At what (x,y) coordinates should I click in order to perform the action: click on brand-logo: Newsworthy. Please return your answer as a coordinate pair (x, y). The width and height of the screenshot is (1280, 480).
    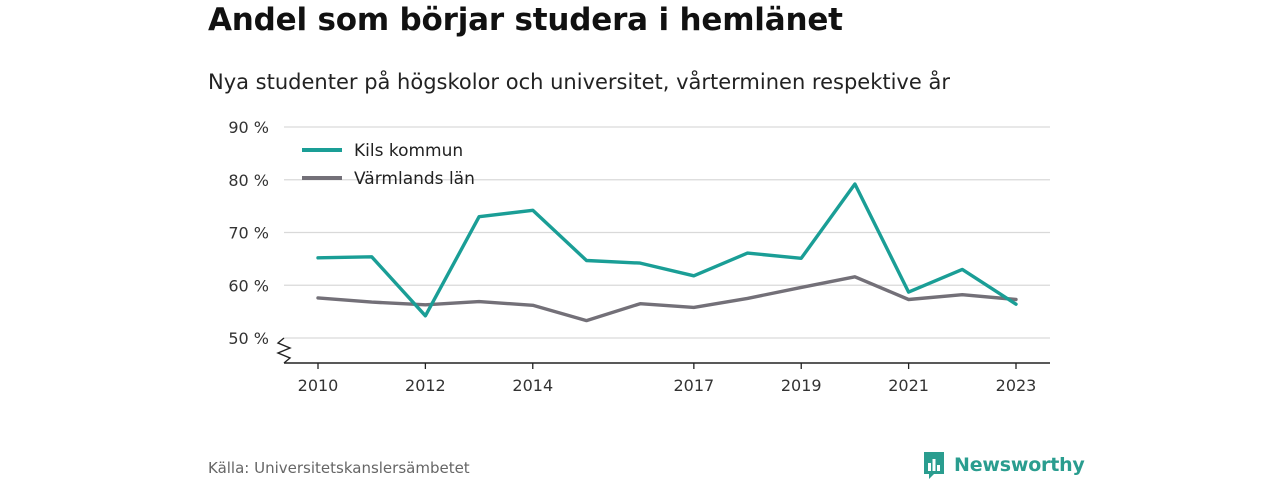
    Looking at the image, I should click on (1003, 465).